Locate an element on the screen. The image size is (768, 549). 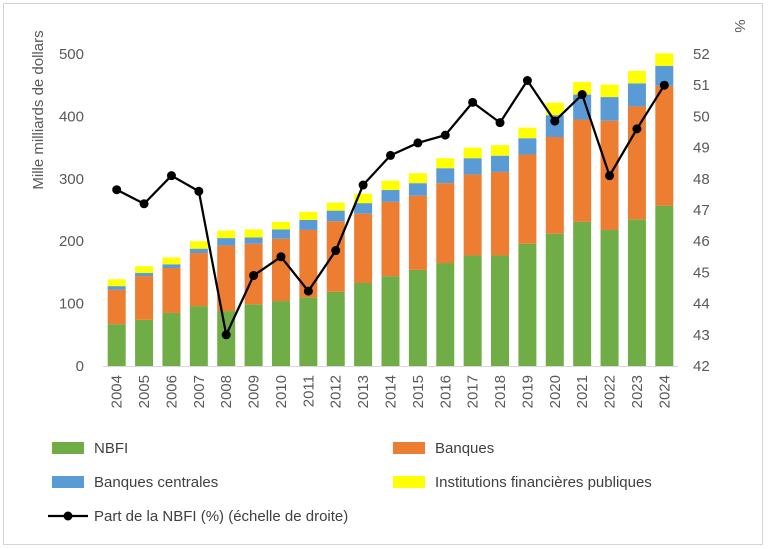
y2-tick-label: 51 is located at coordinates (701, 85).